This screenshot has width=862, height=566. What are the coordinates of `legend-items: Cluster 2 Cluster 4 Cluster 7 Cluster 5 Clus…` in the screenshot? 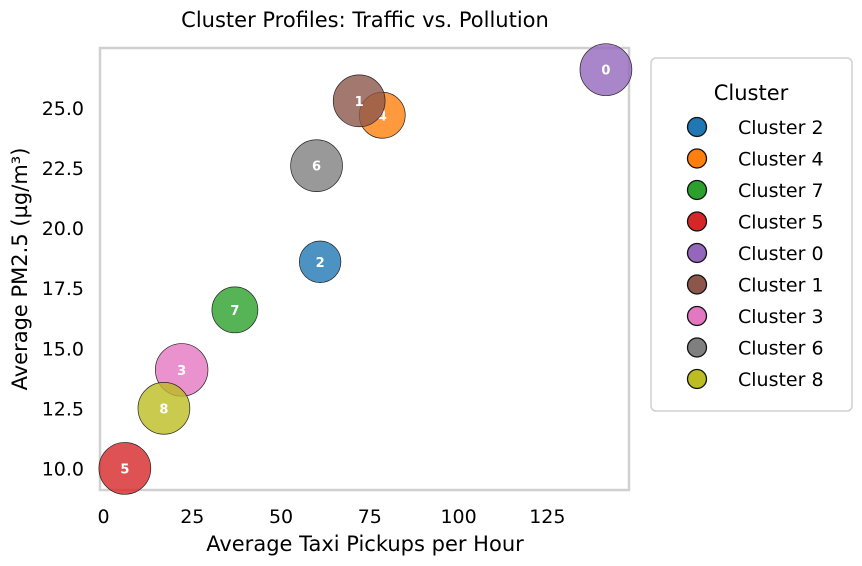 It's located at (755, 253).